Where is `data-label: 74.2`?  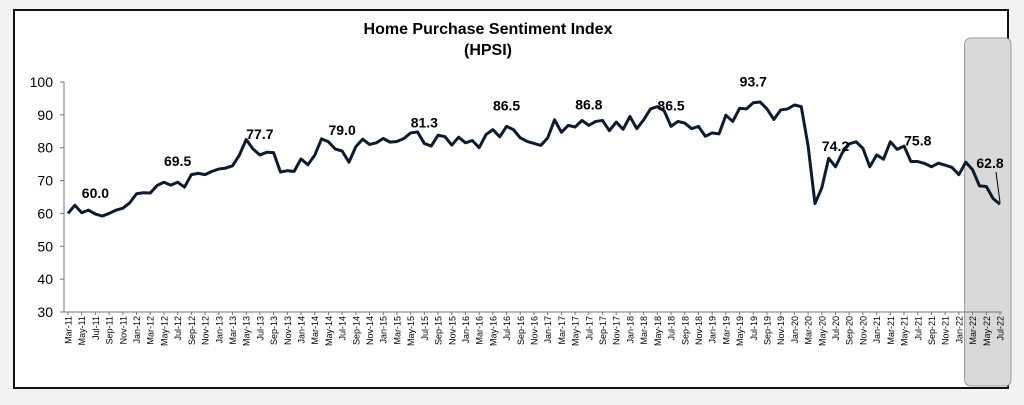 data-label: 74.2 is located at coordinates (835, 146).